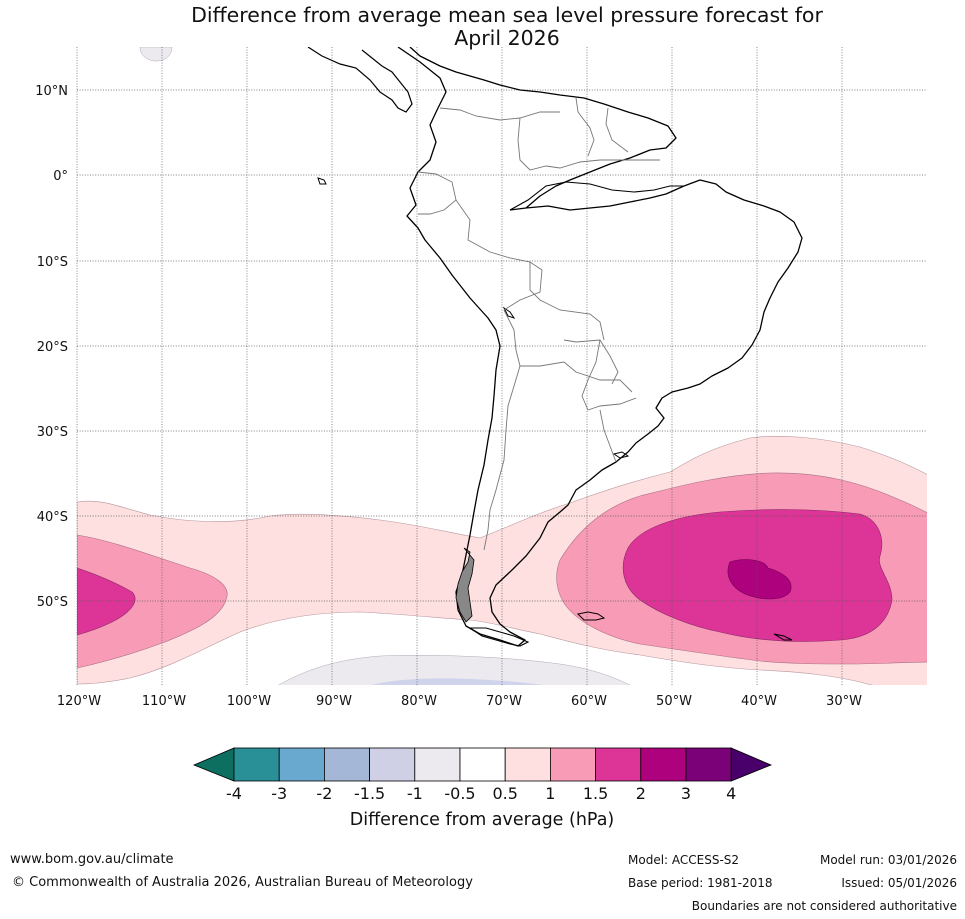 This screenshot has height=919, width=965. What do you see at coordinates (454, 670) in the screenshot?
I see `anomaly-minus-0.5-south` at bounding box center [454, 670].